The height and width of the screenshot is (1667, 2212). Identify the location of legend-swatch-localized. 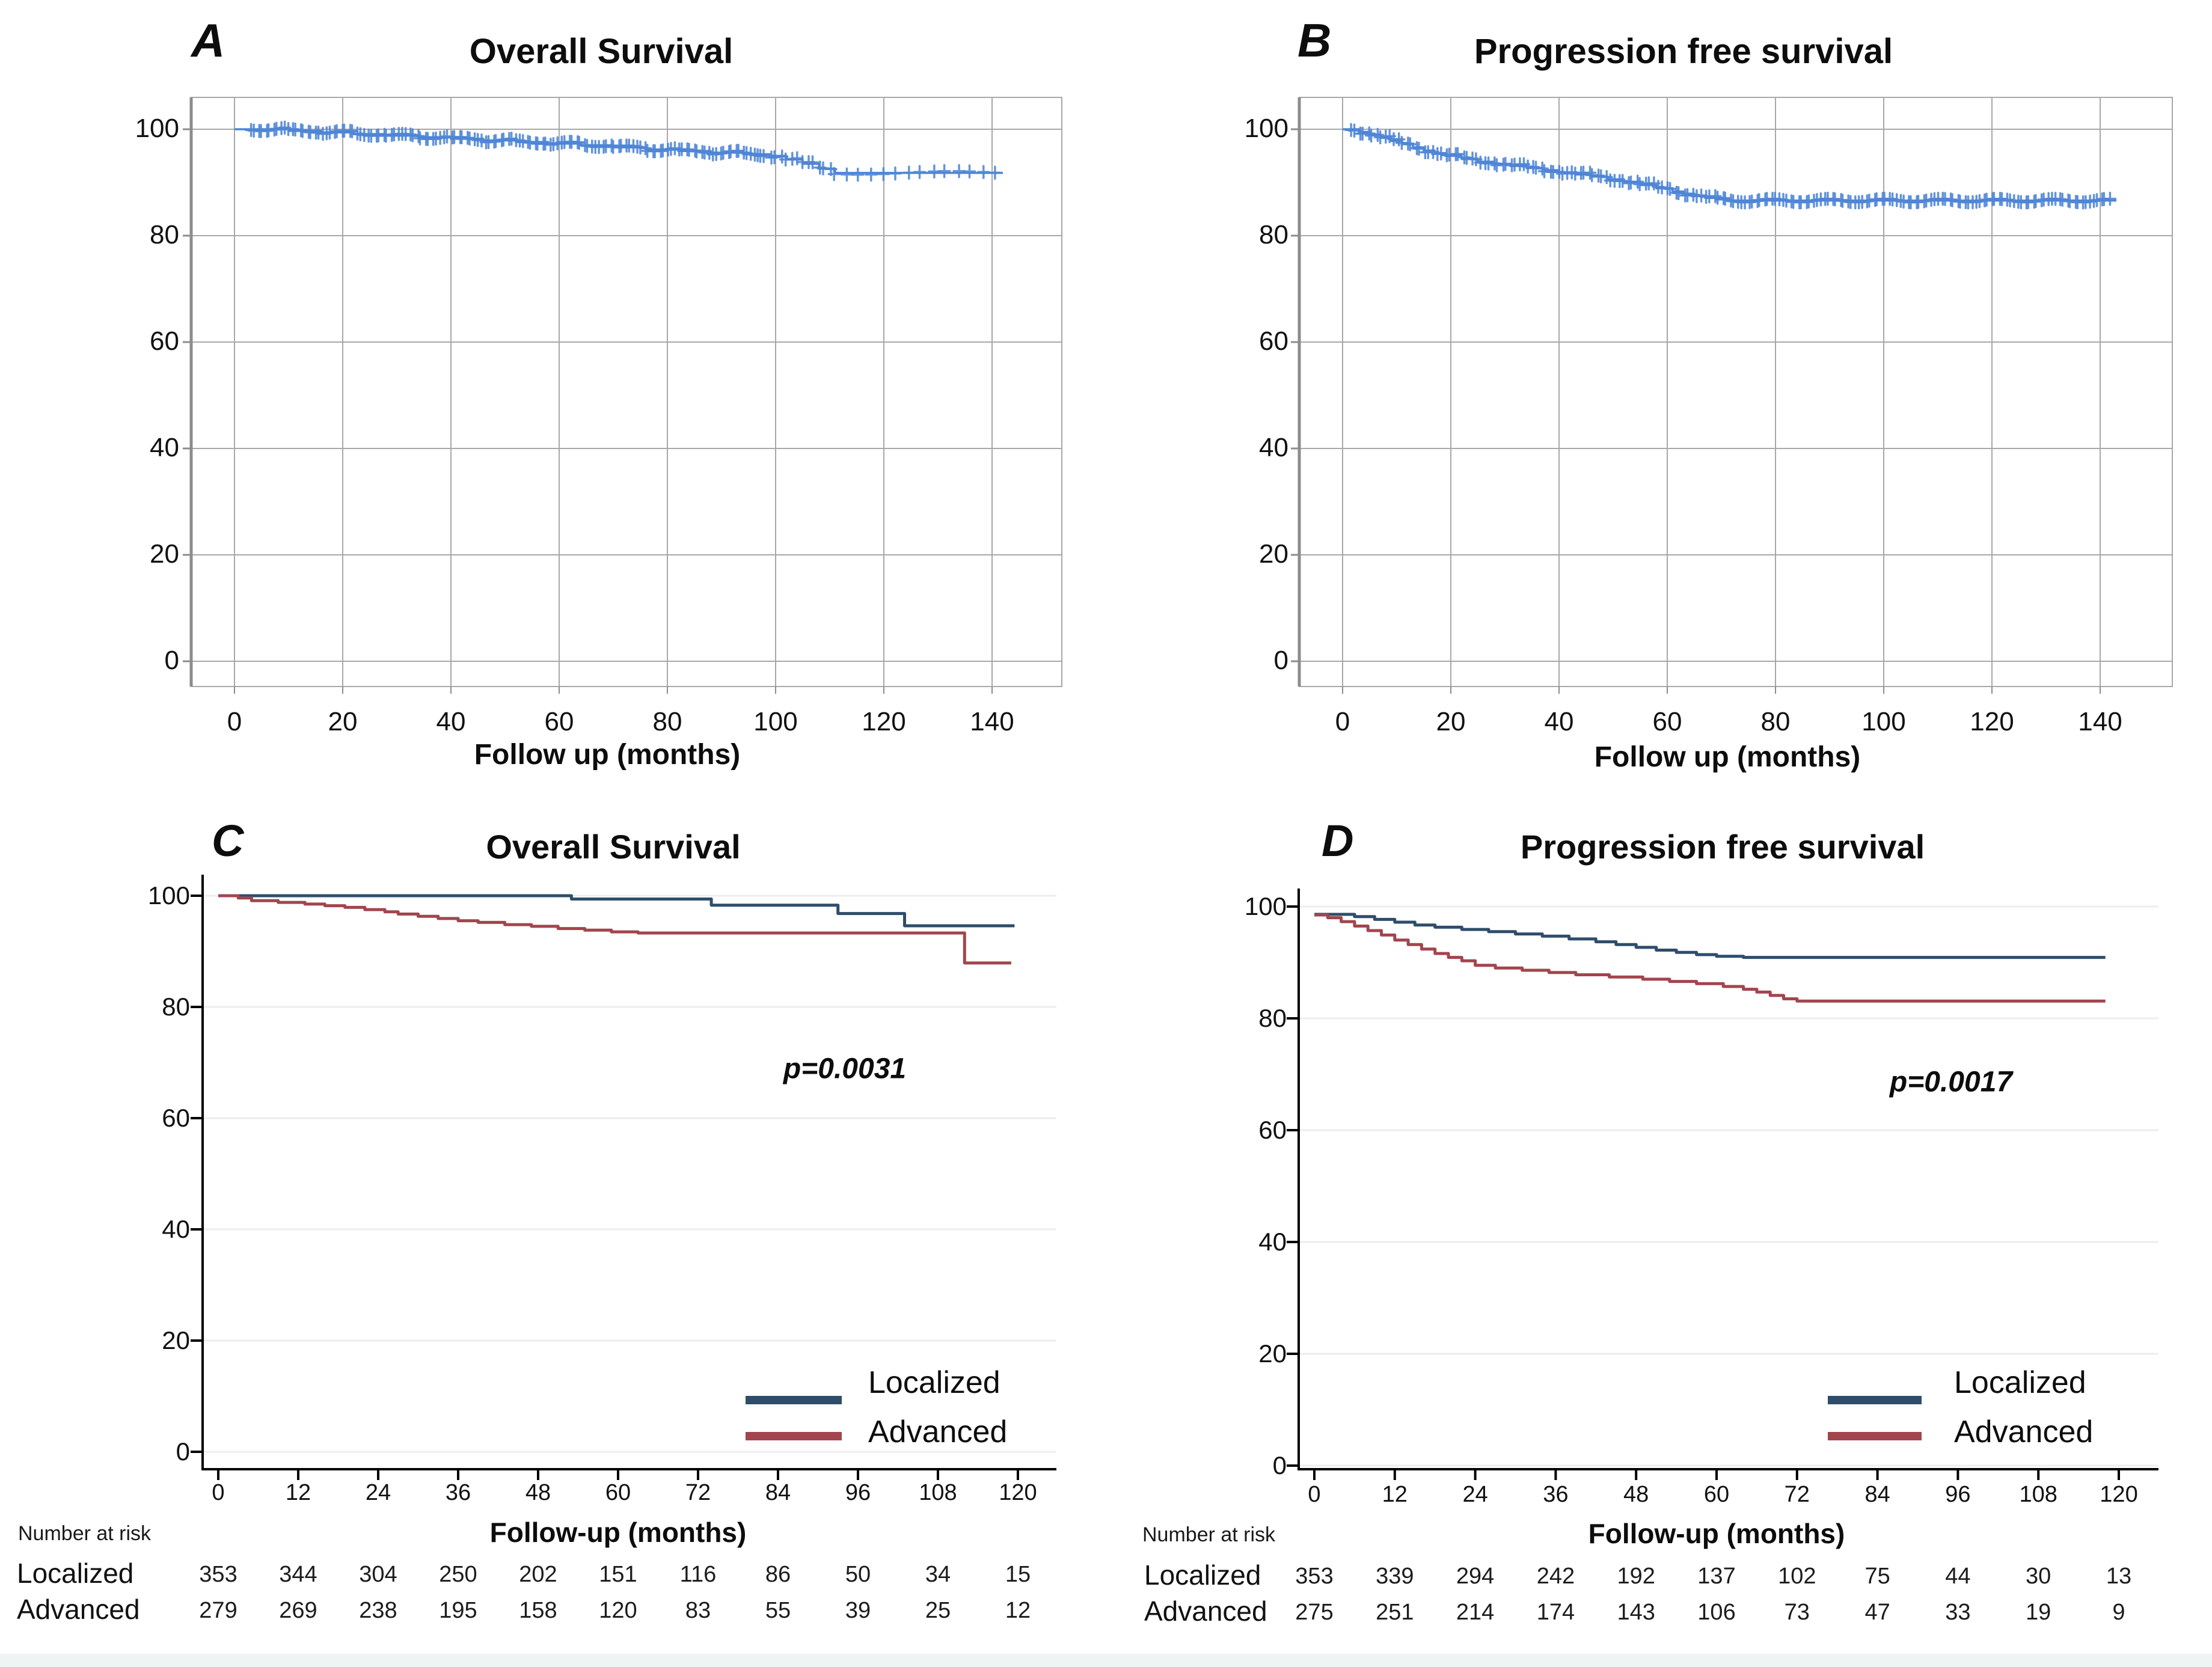
(794, 1400).